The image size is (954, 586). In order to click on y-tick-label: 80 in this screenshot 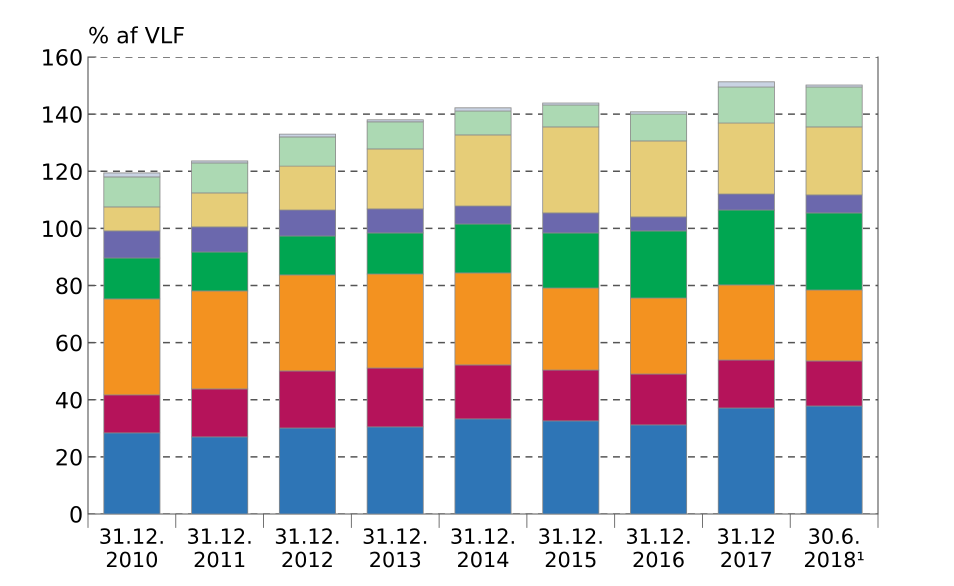, I will do `click(69, 285)`.